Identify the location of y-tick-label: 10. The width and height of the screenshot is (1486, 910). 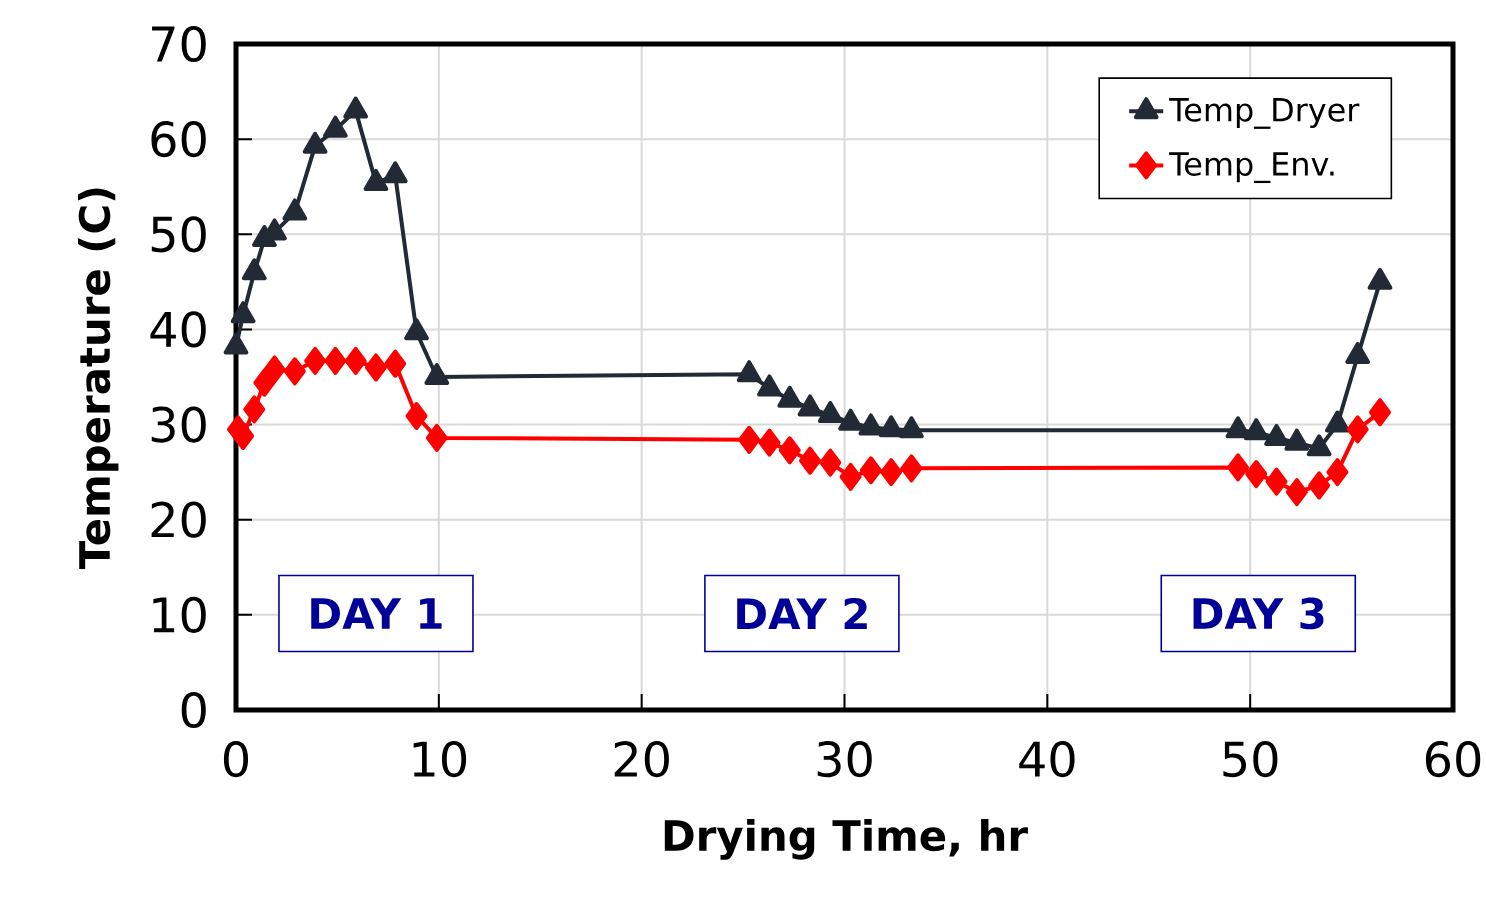
(179, 614).